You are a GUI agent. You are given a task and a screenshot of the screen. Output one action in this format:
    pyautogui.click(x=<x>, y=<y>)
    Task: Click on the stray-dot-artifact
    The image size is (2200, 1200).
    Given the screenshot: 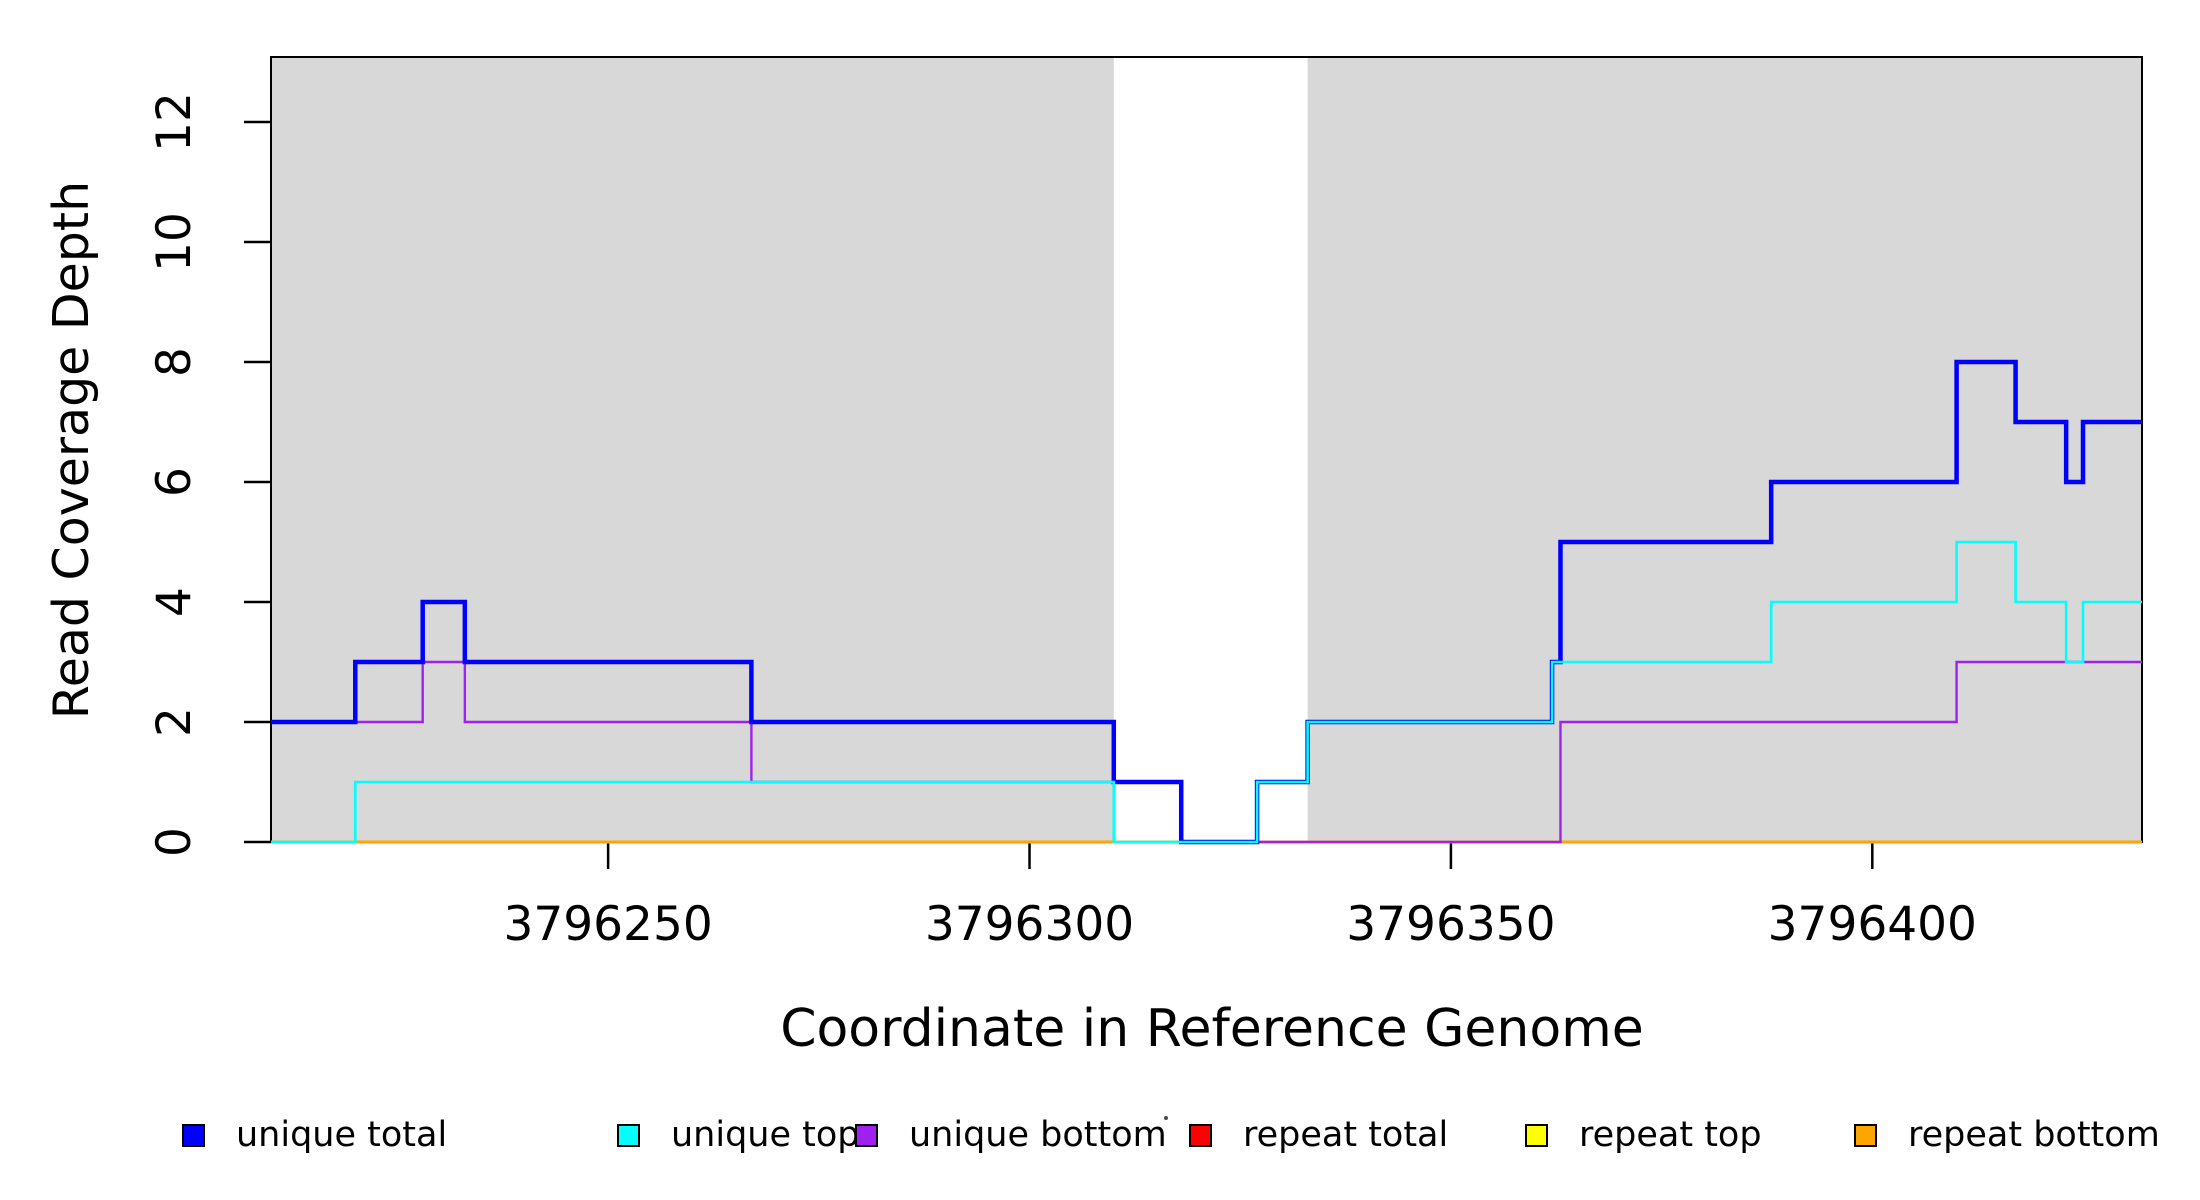 What is the action you would take?
    pyautogui.click(x=1166, y=1118)
    